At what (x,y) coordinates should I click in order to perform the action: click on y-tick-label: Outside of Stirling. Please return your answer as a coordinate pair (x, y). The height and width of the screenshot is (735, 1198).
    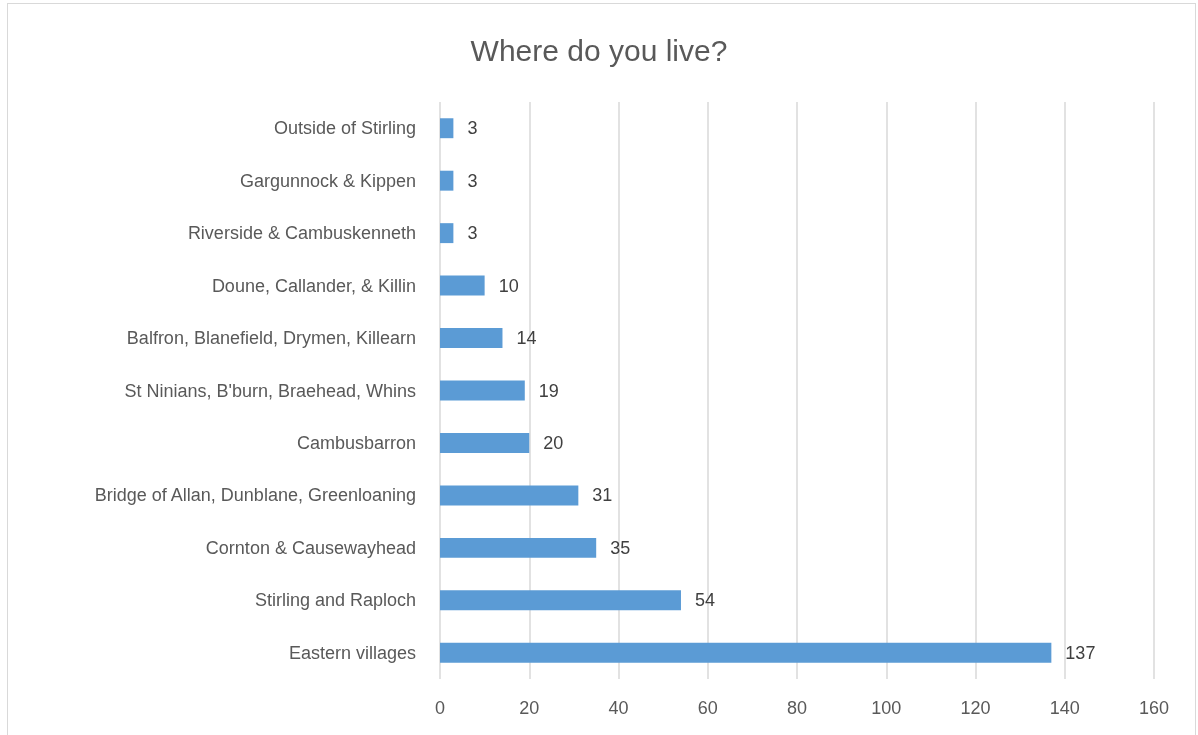
    Looking at the image, I should click on (344, 128).